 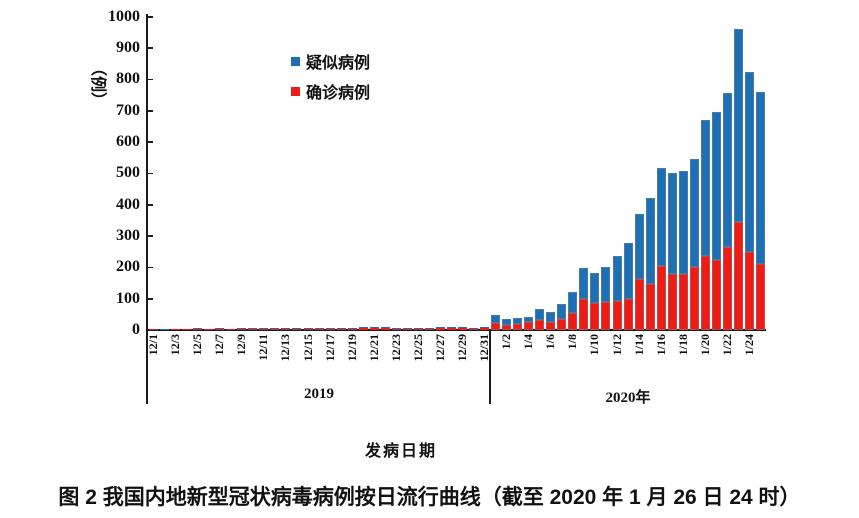 What do you see at coordinates (417, 348) in the screenshot?
I see `x-tick-label: 12/25` at bounding box center [417, 348].